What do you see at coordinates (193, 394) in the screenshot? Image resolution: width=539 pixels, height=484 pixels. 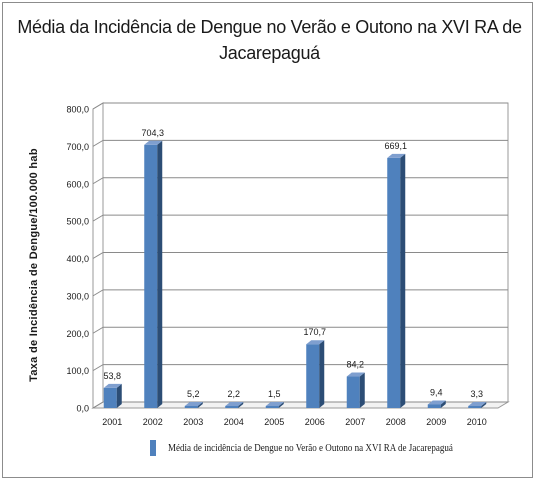 I see `data-label: 5,2` at bounding box center [193, 394].